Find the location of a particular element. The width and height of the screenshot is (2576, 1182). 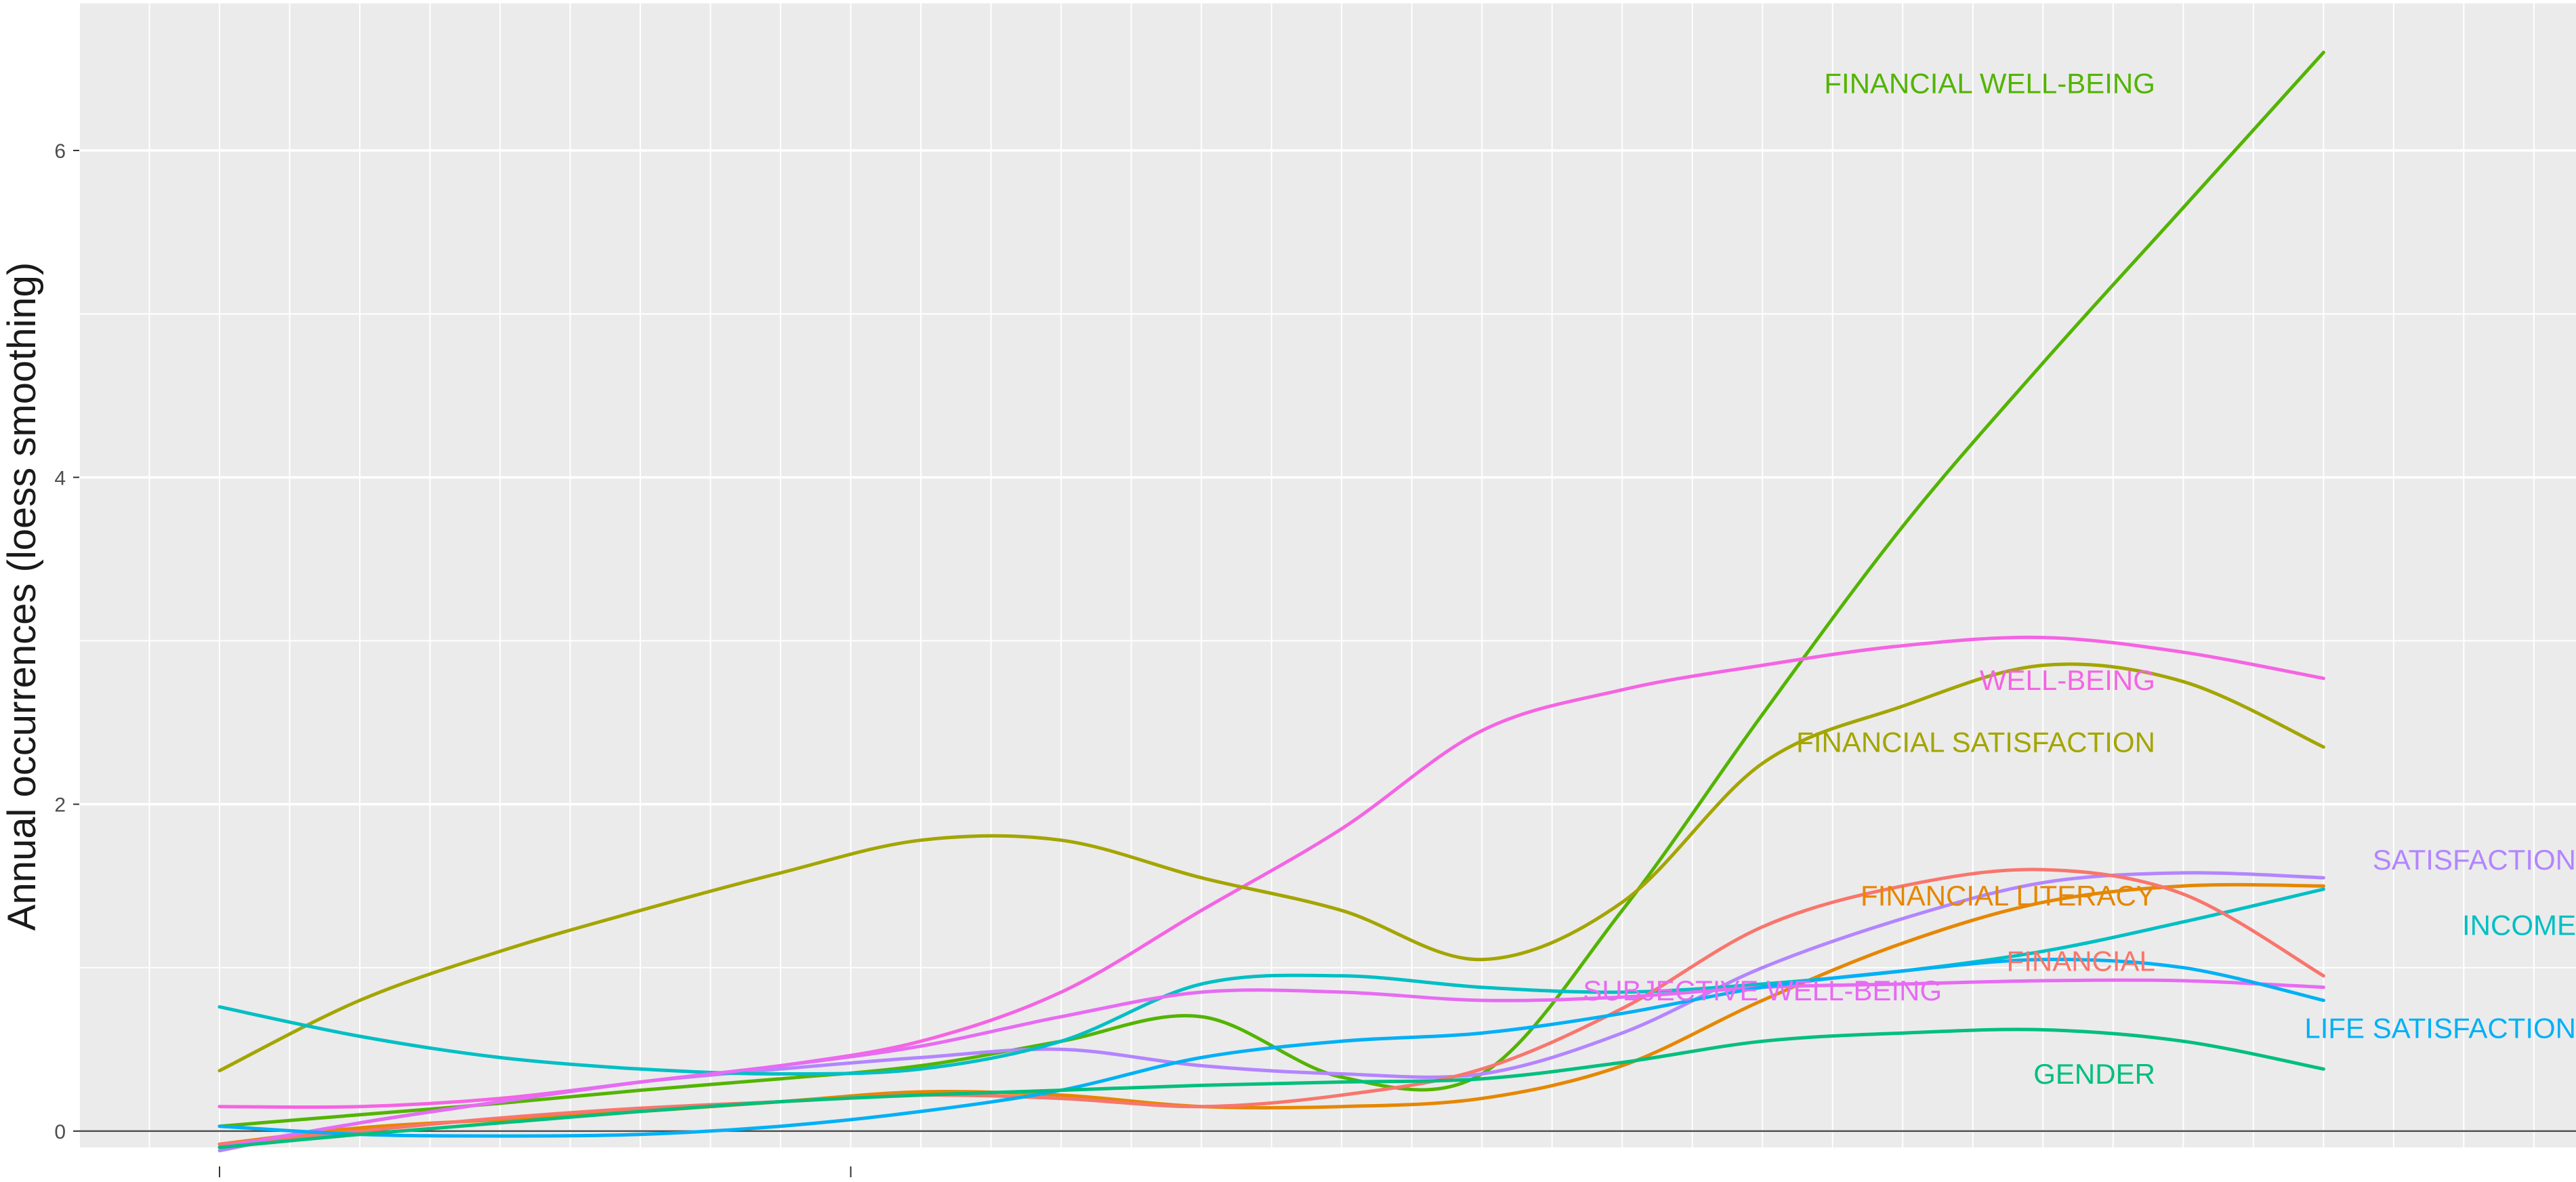

series-label-income: INCOME is located at coordinates (2519, 925).